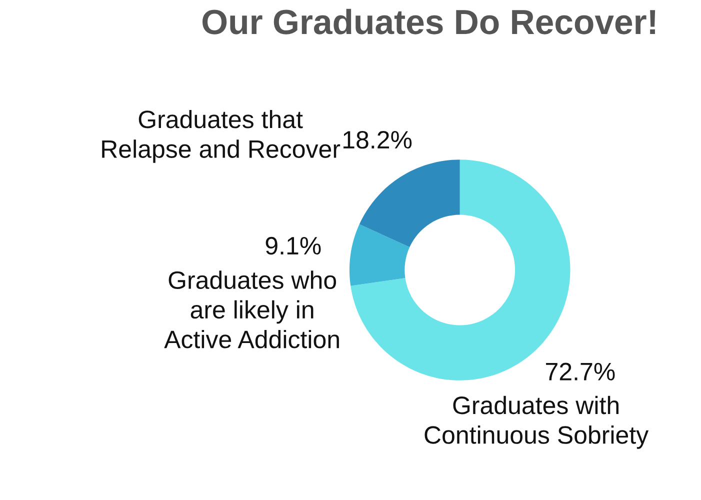 The height and width of the screenshot is (500, 701). I want to click on chart-title: Our Graduates Do Recover!, so click(429, 21).